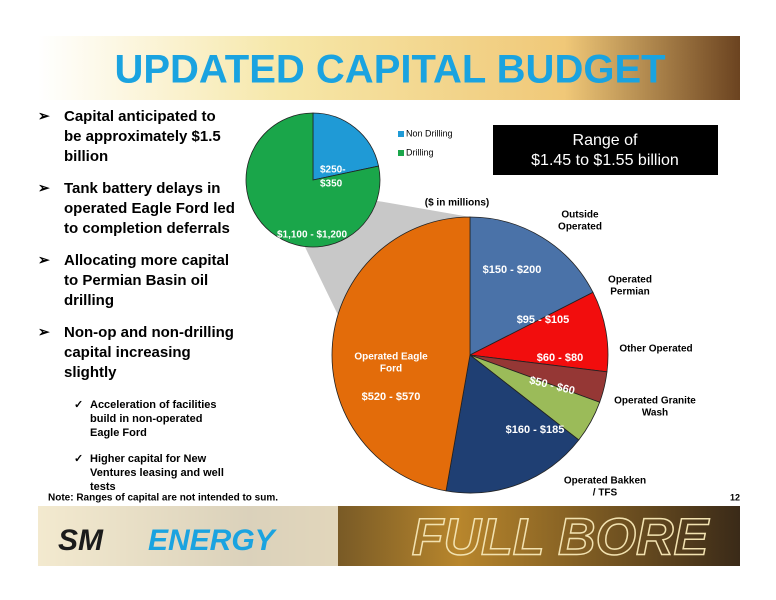 This screenshot has height=600, width=776. What do you see at coordinates (561, 538) in the screenshot?
I see `tagline: FULL BORE` at bounding box center [561, 538].